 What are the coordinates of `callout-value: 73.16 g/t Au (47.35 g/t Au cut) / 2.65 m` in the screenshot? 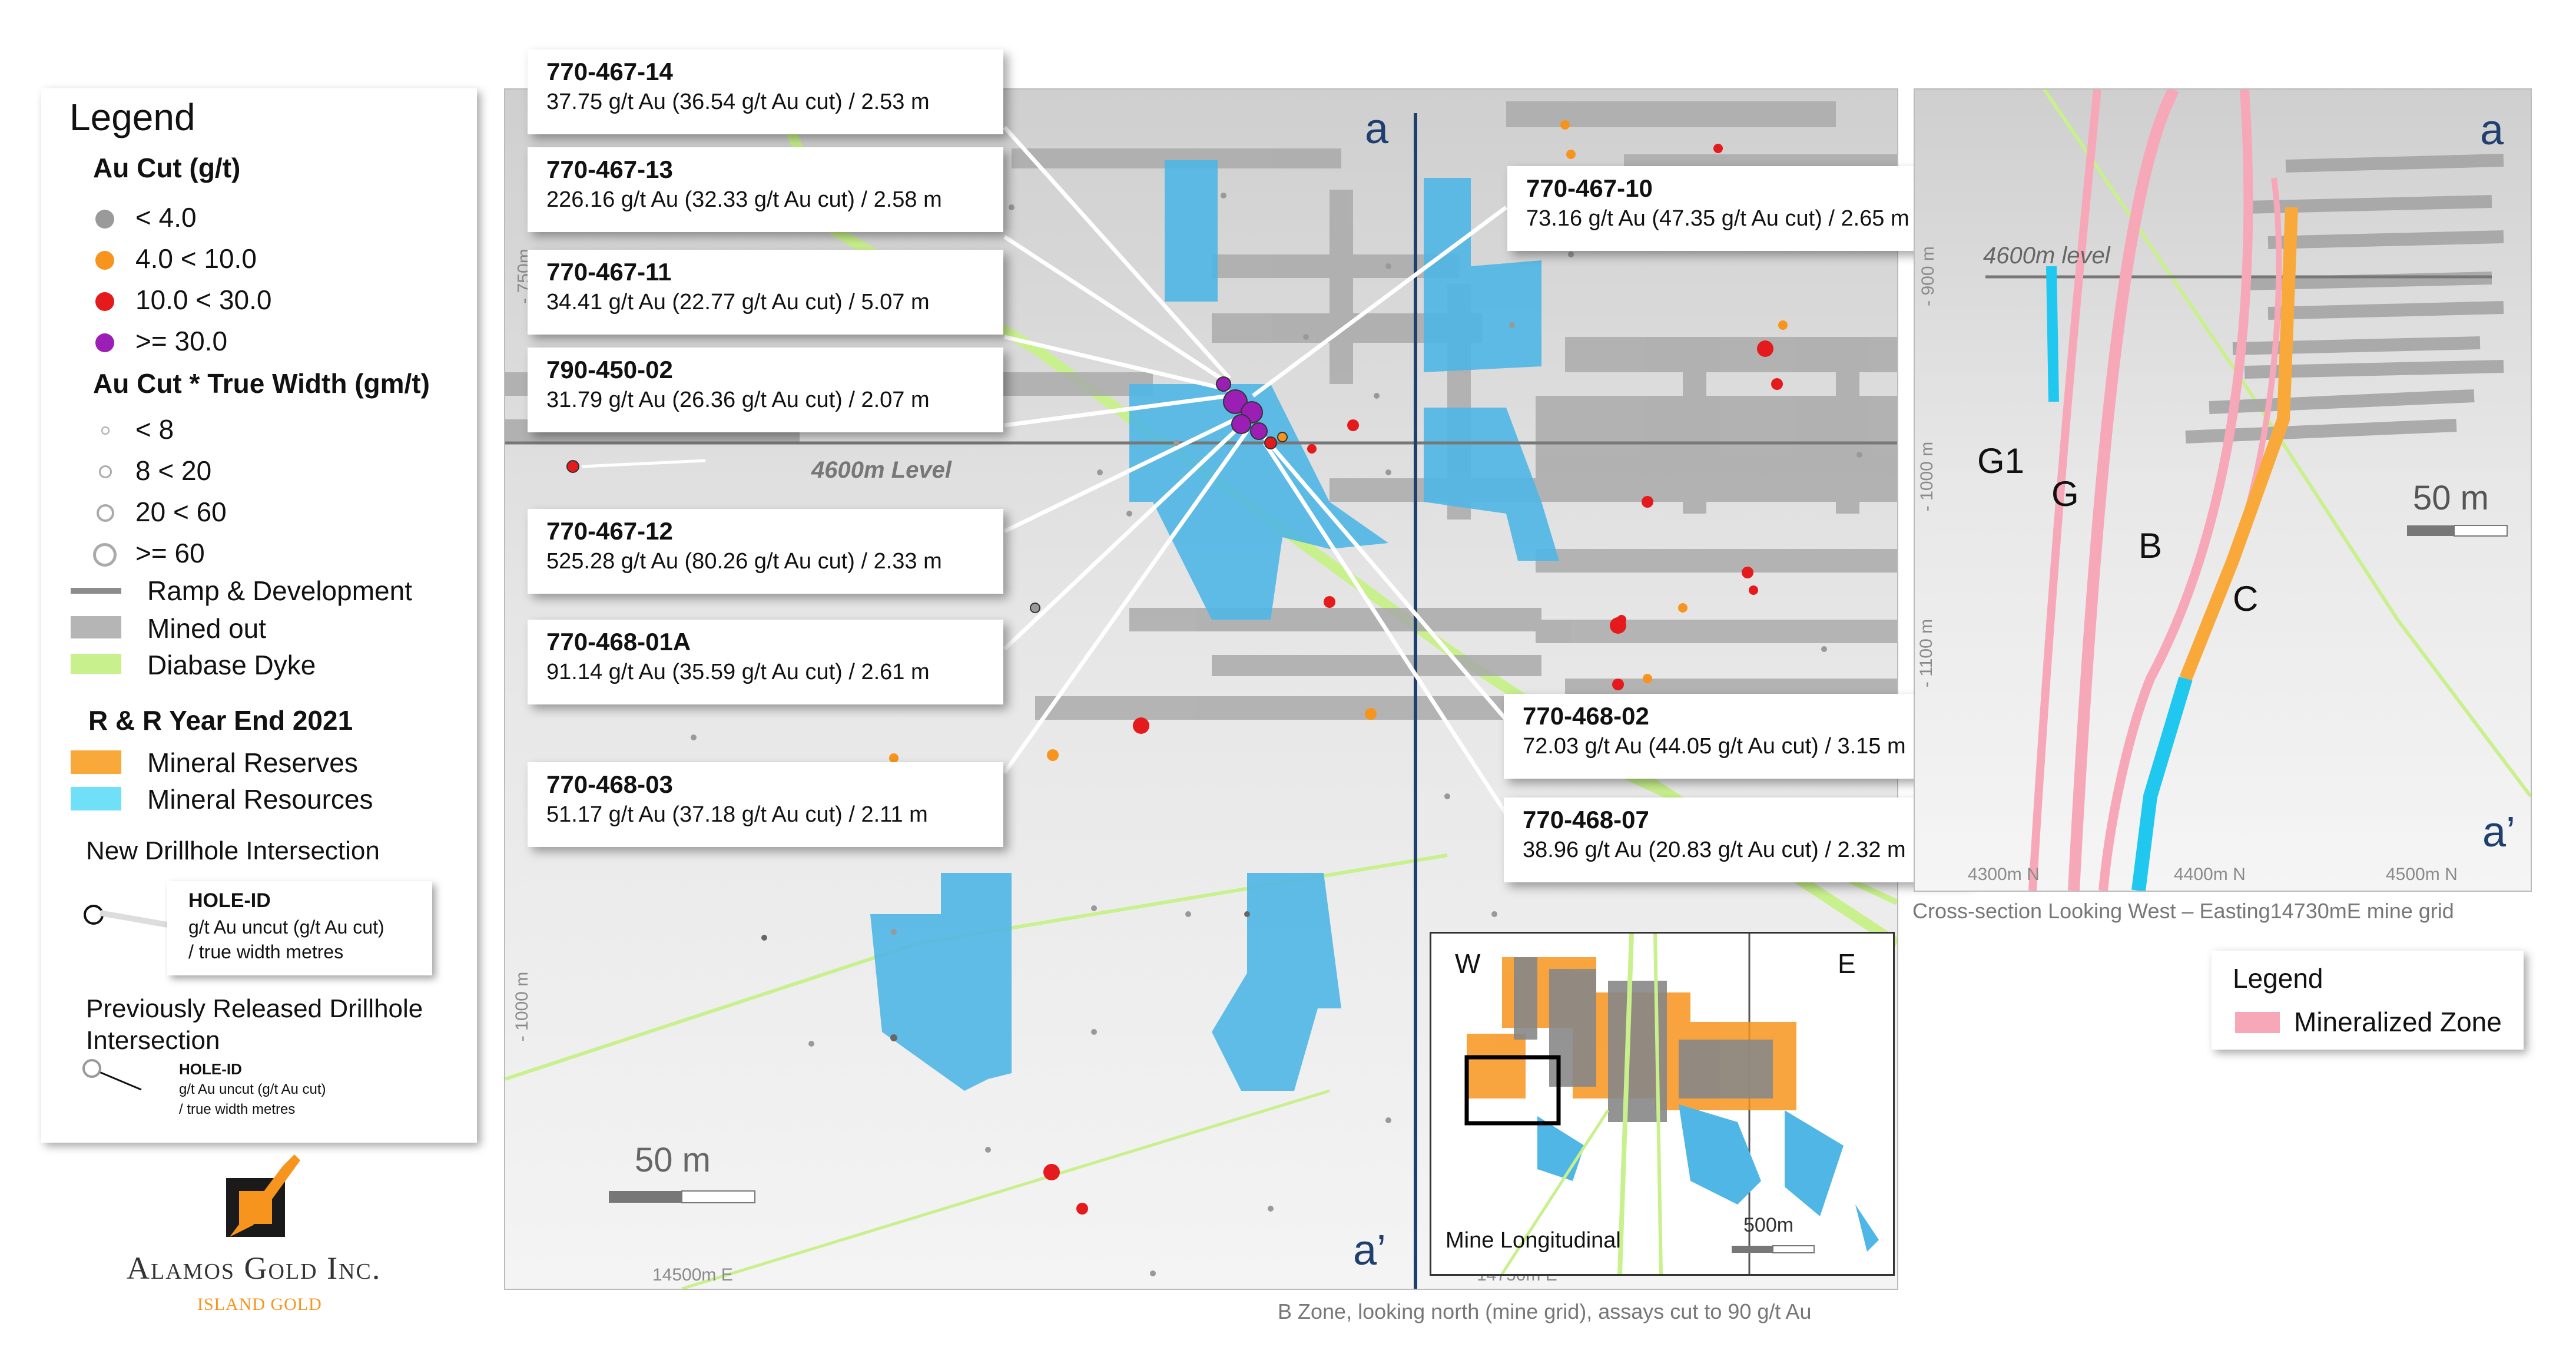 It's located at (1717, 218).